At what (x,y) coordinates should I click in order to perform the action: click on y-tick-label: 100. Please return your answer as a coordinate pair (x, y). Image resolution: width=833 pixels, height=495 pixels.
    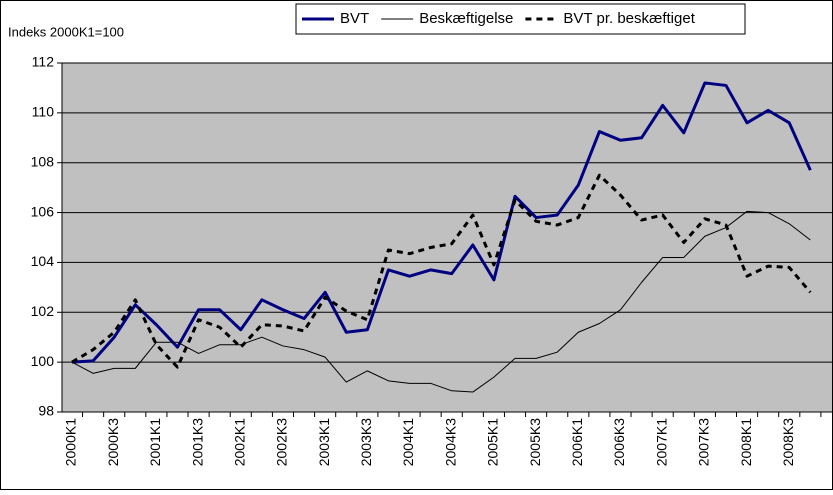
    Looking at the image, I should click on (43, 361).